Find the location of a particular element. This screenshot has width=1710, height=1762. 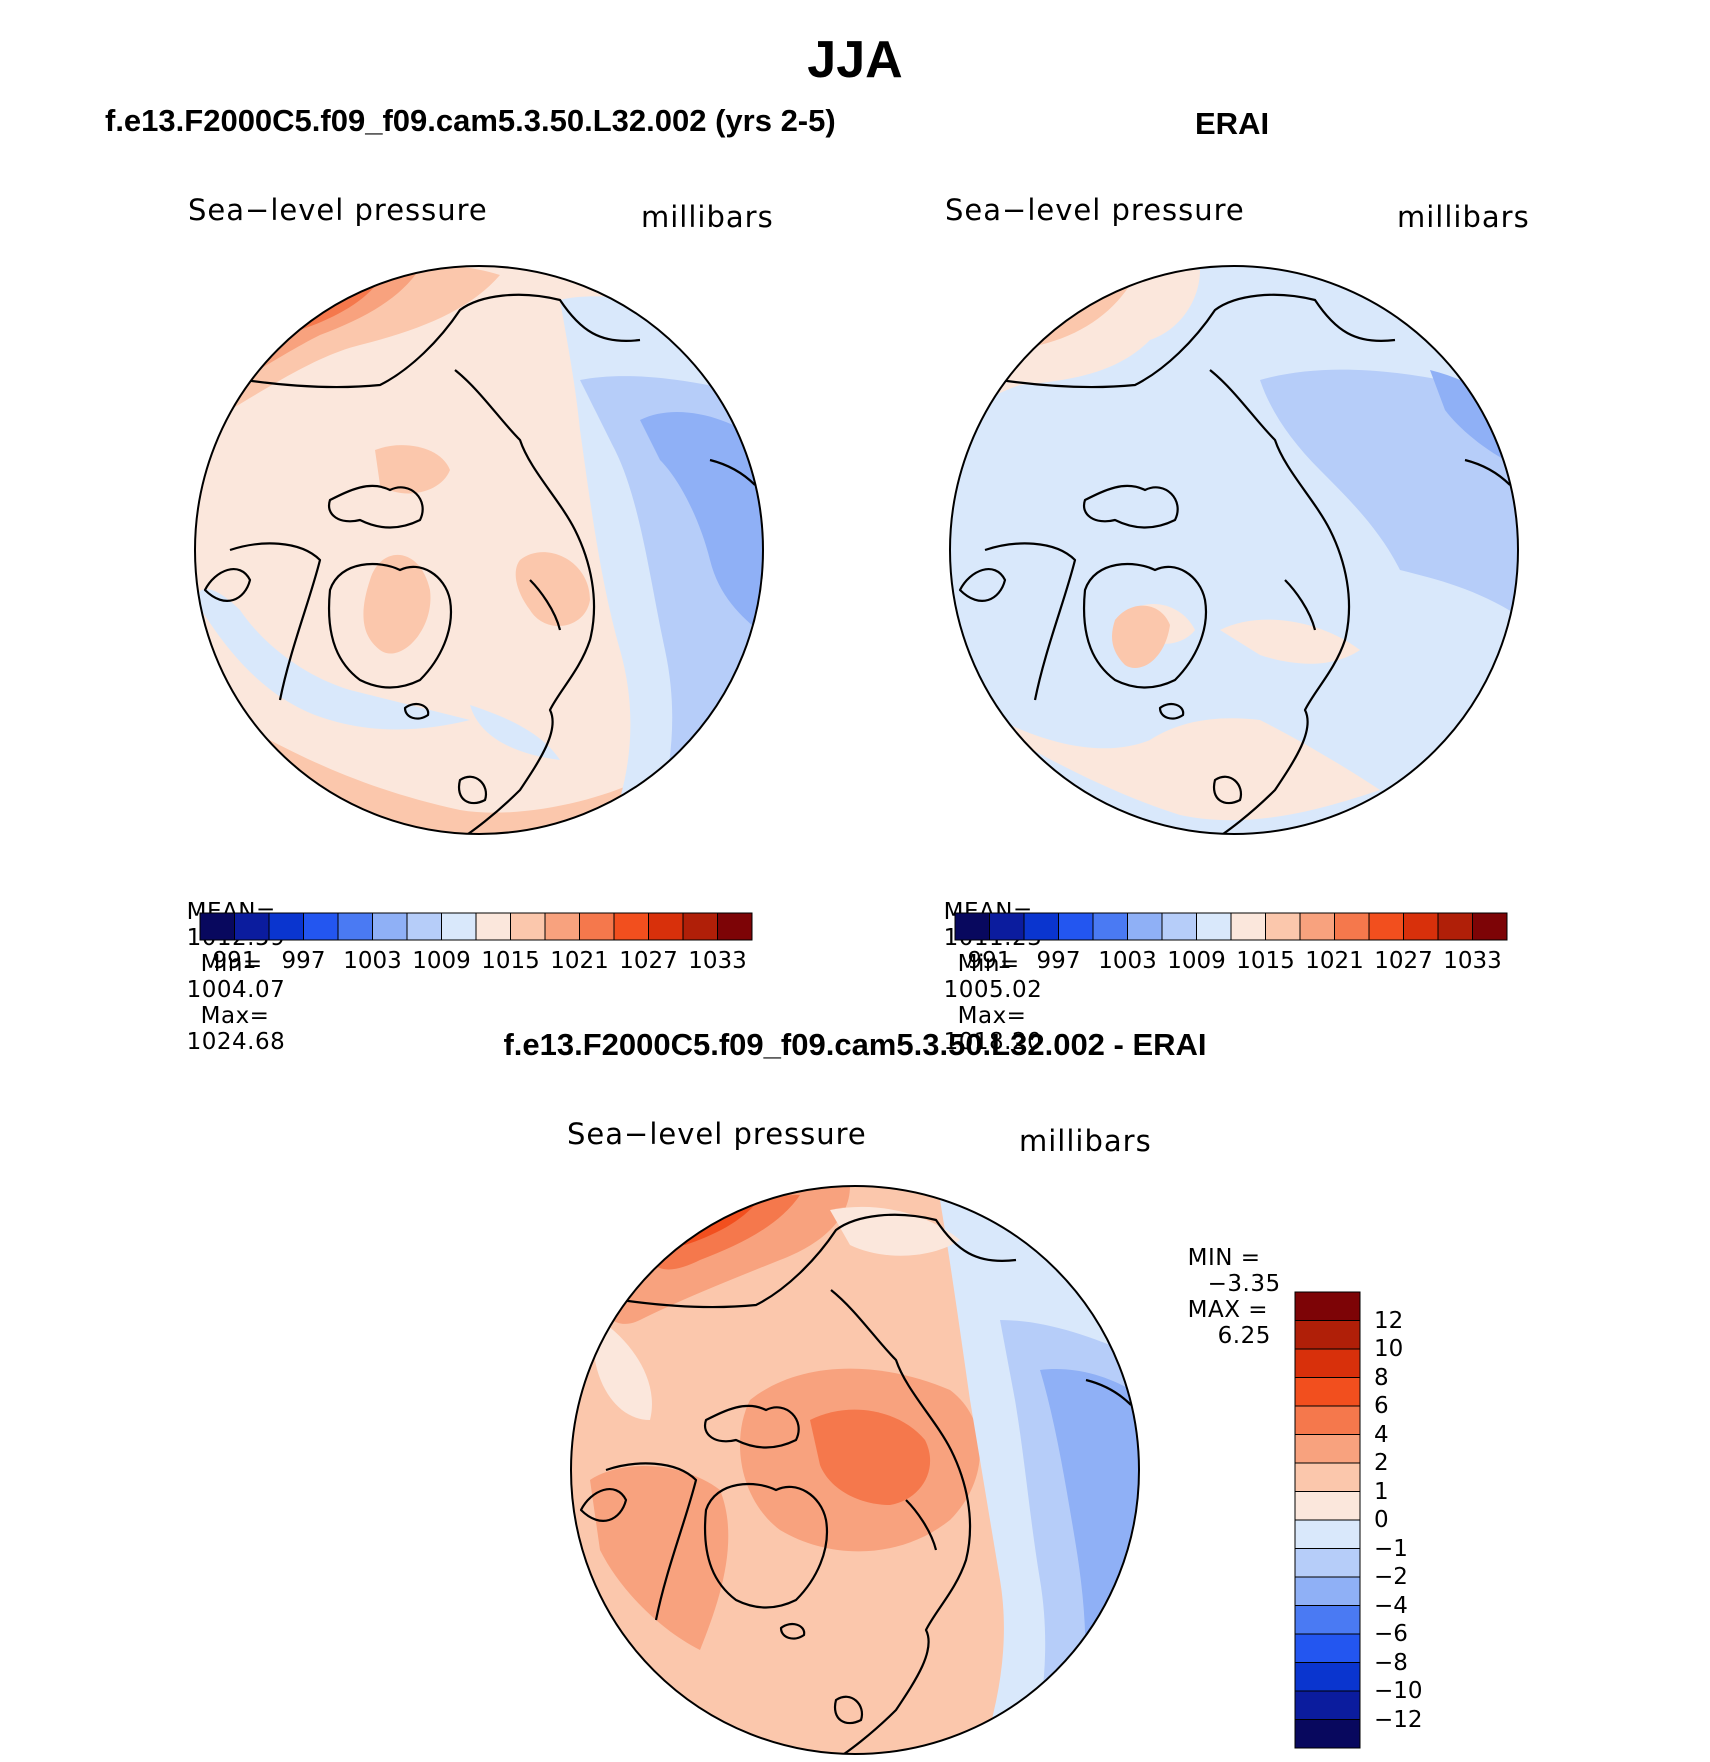

colorbar-tick-label: −8 is located at coordinates (1391, 1662).